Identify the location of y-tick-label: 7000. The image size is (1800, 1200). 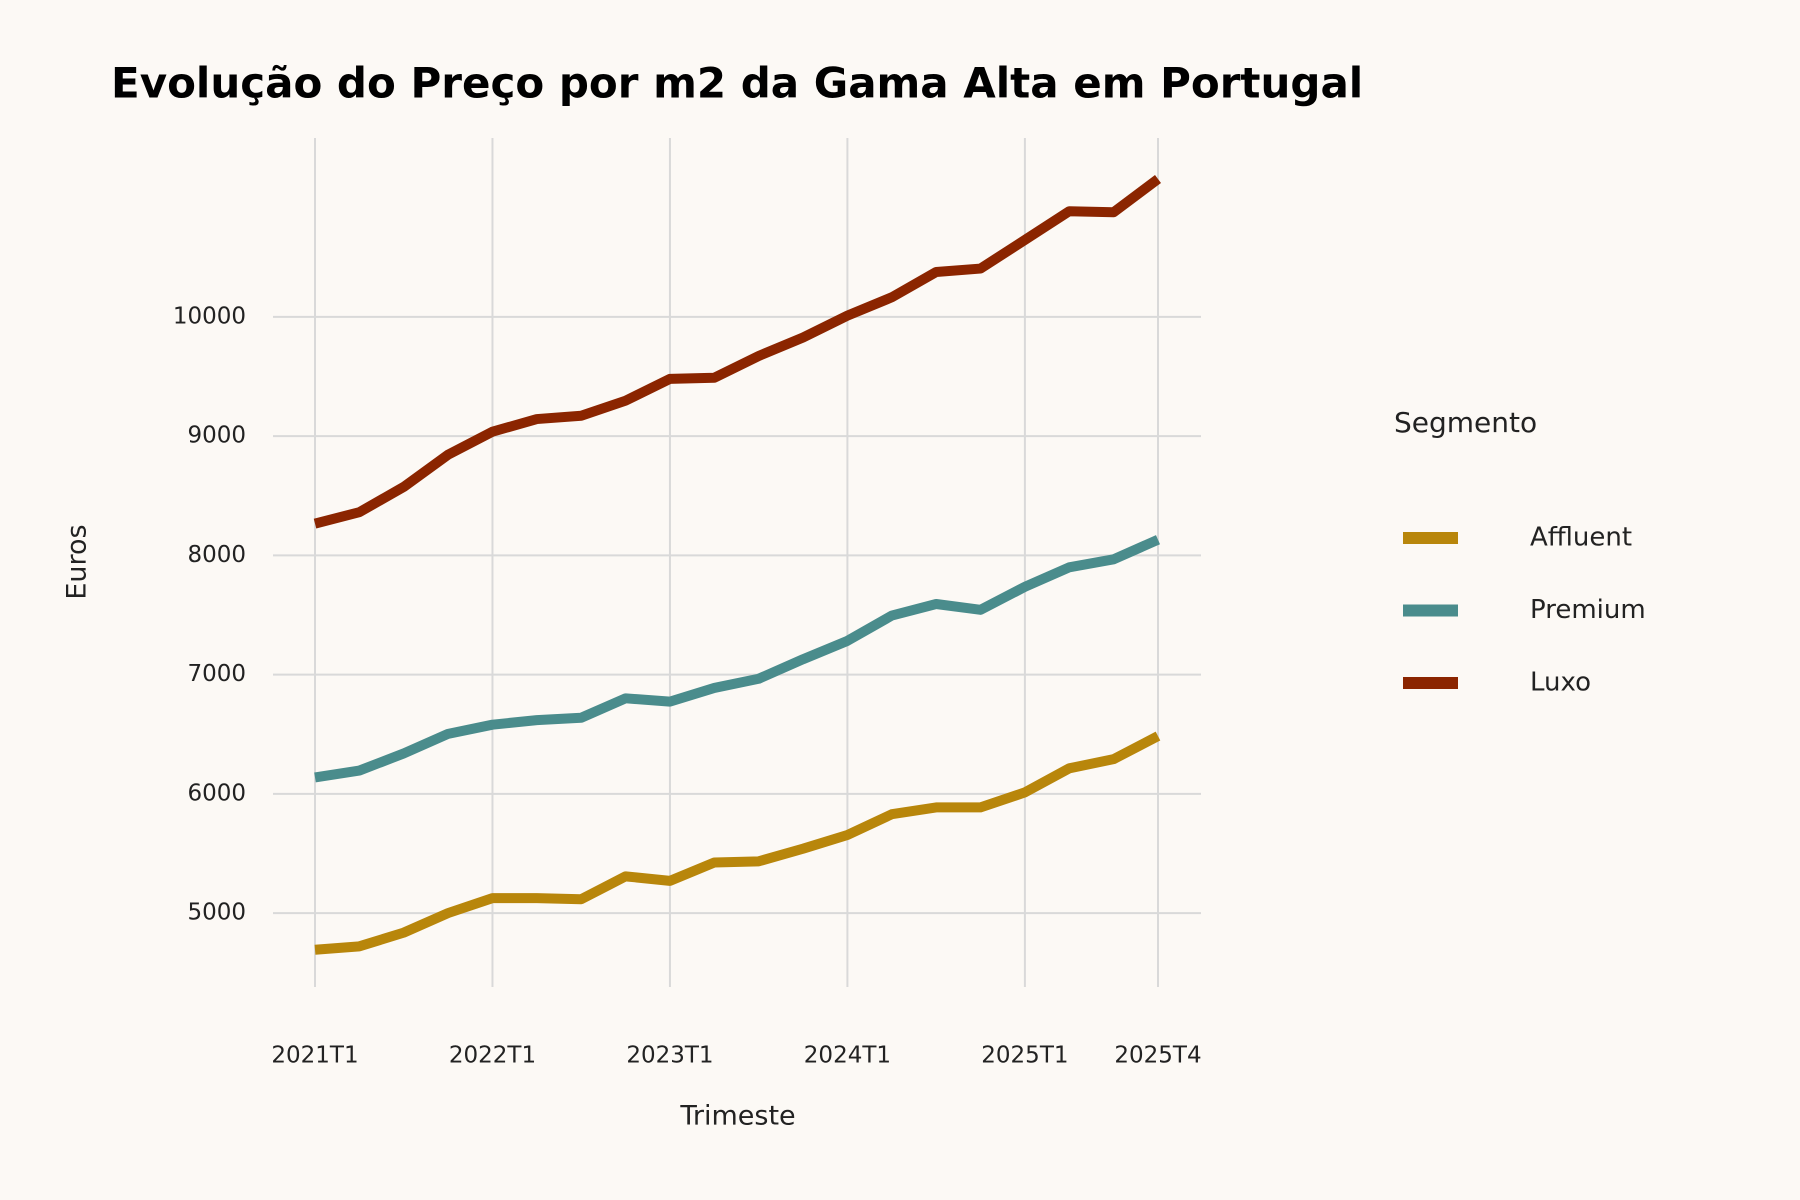
(216, 674).